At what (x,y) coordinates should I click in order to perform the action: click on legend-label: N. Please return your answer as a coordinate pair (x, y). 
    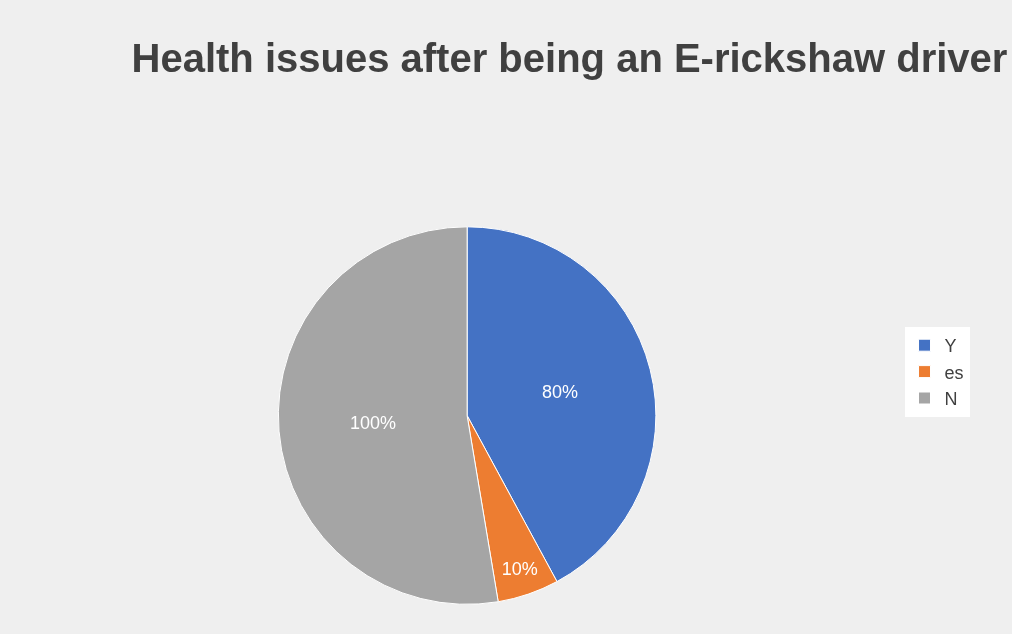
    Looking at the image, I should click on (951, 399).